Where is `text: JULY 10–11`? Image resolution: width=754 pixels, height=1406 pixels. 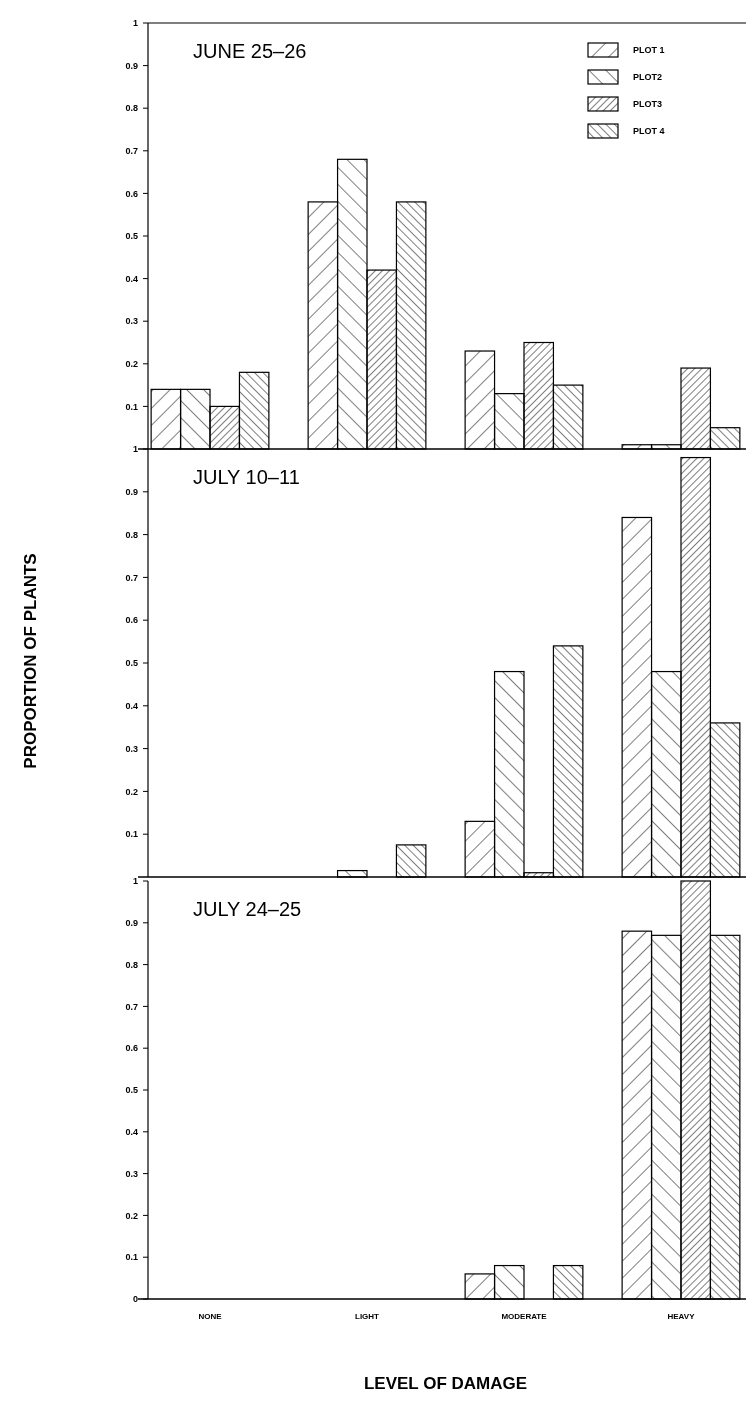
text: JULY 10–11 is located at coordinates (246, 477).